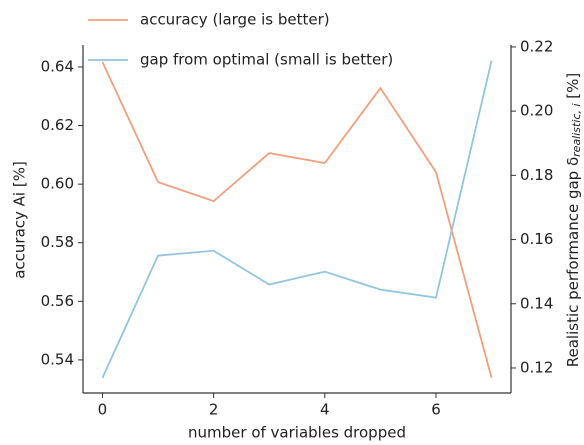  Describe the element at coordinates (57, 125) in the screenshot. I see `y-tick-label: 0.62` at that location.